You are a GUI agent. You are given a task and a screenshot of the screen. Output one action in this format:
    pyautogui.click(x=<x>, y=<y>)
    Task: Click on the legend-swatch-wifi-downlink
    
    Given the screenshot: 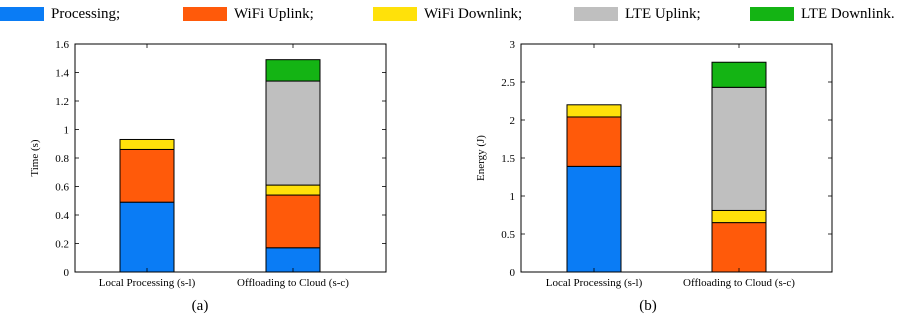 What is the action you would take?
    pyautogui.click(x=395, y=14)
    